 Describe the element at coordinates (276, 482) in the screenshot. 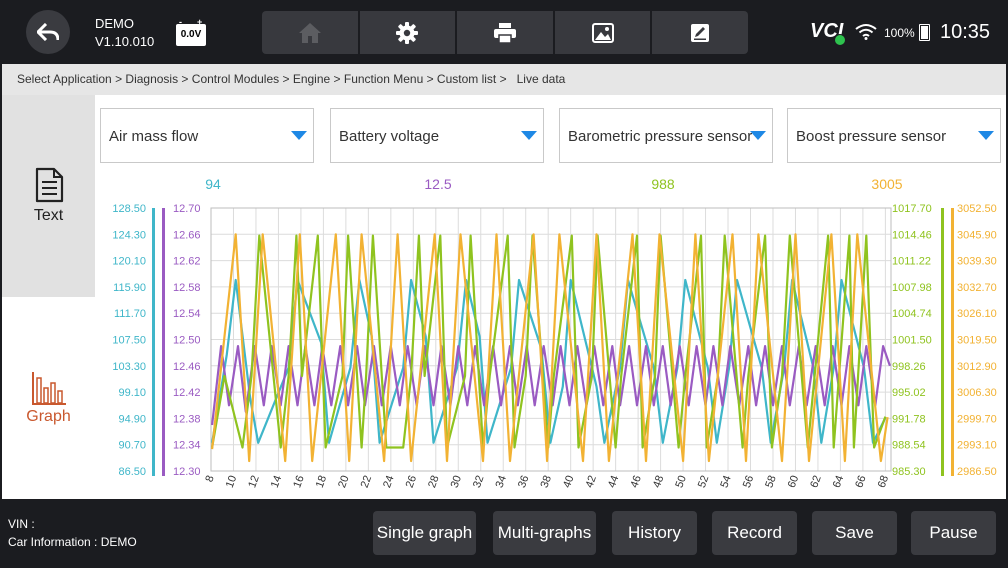

I see `x-tick-label: 14` at that location.